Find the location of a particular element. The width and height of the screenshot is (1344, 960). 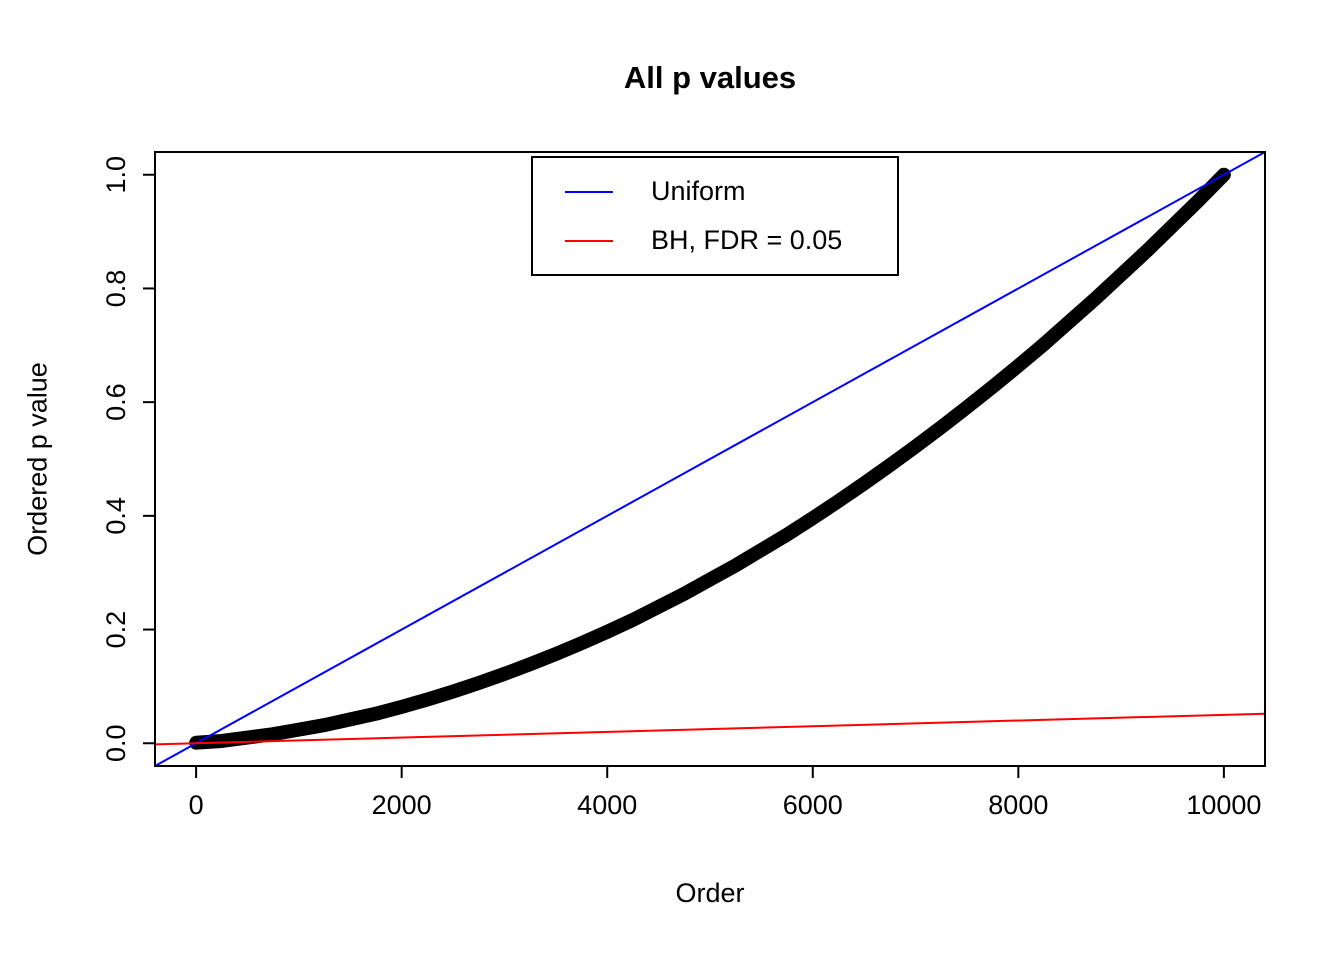

legend-entry-bh: BH, FDR = 0.05 is located at coordinates (731, 240).